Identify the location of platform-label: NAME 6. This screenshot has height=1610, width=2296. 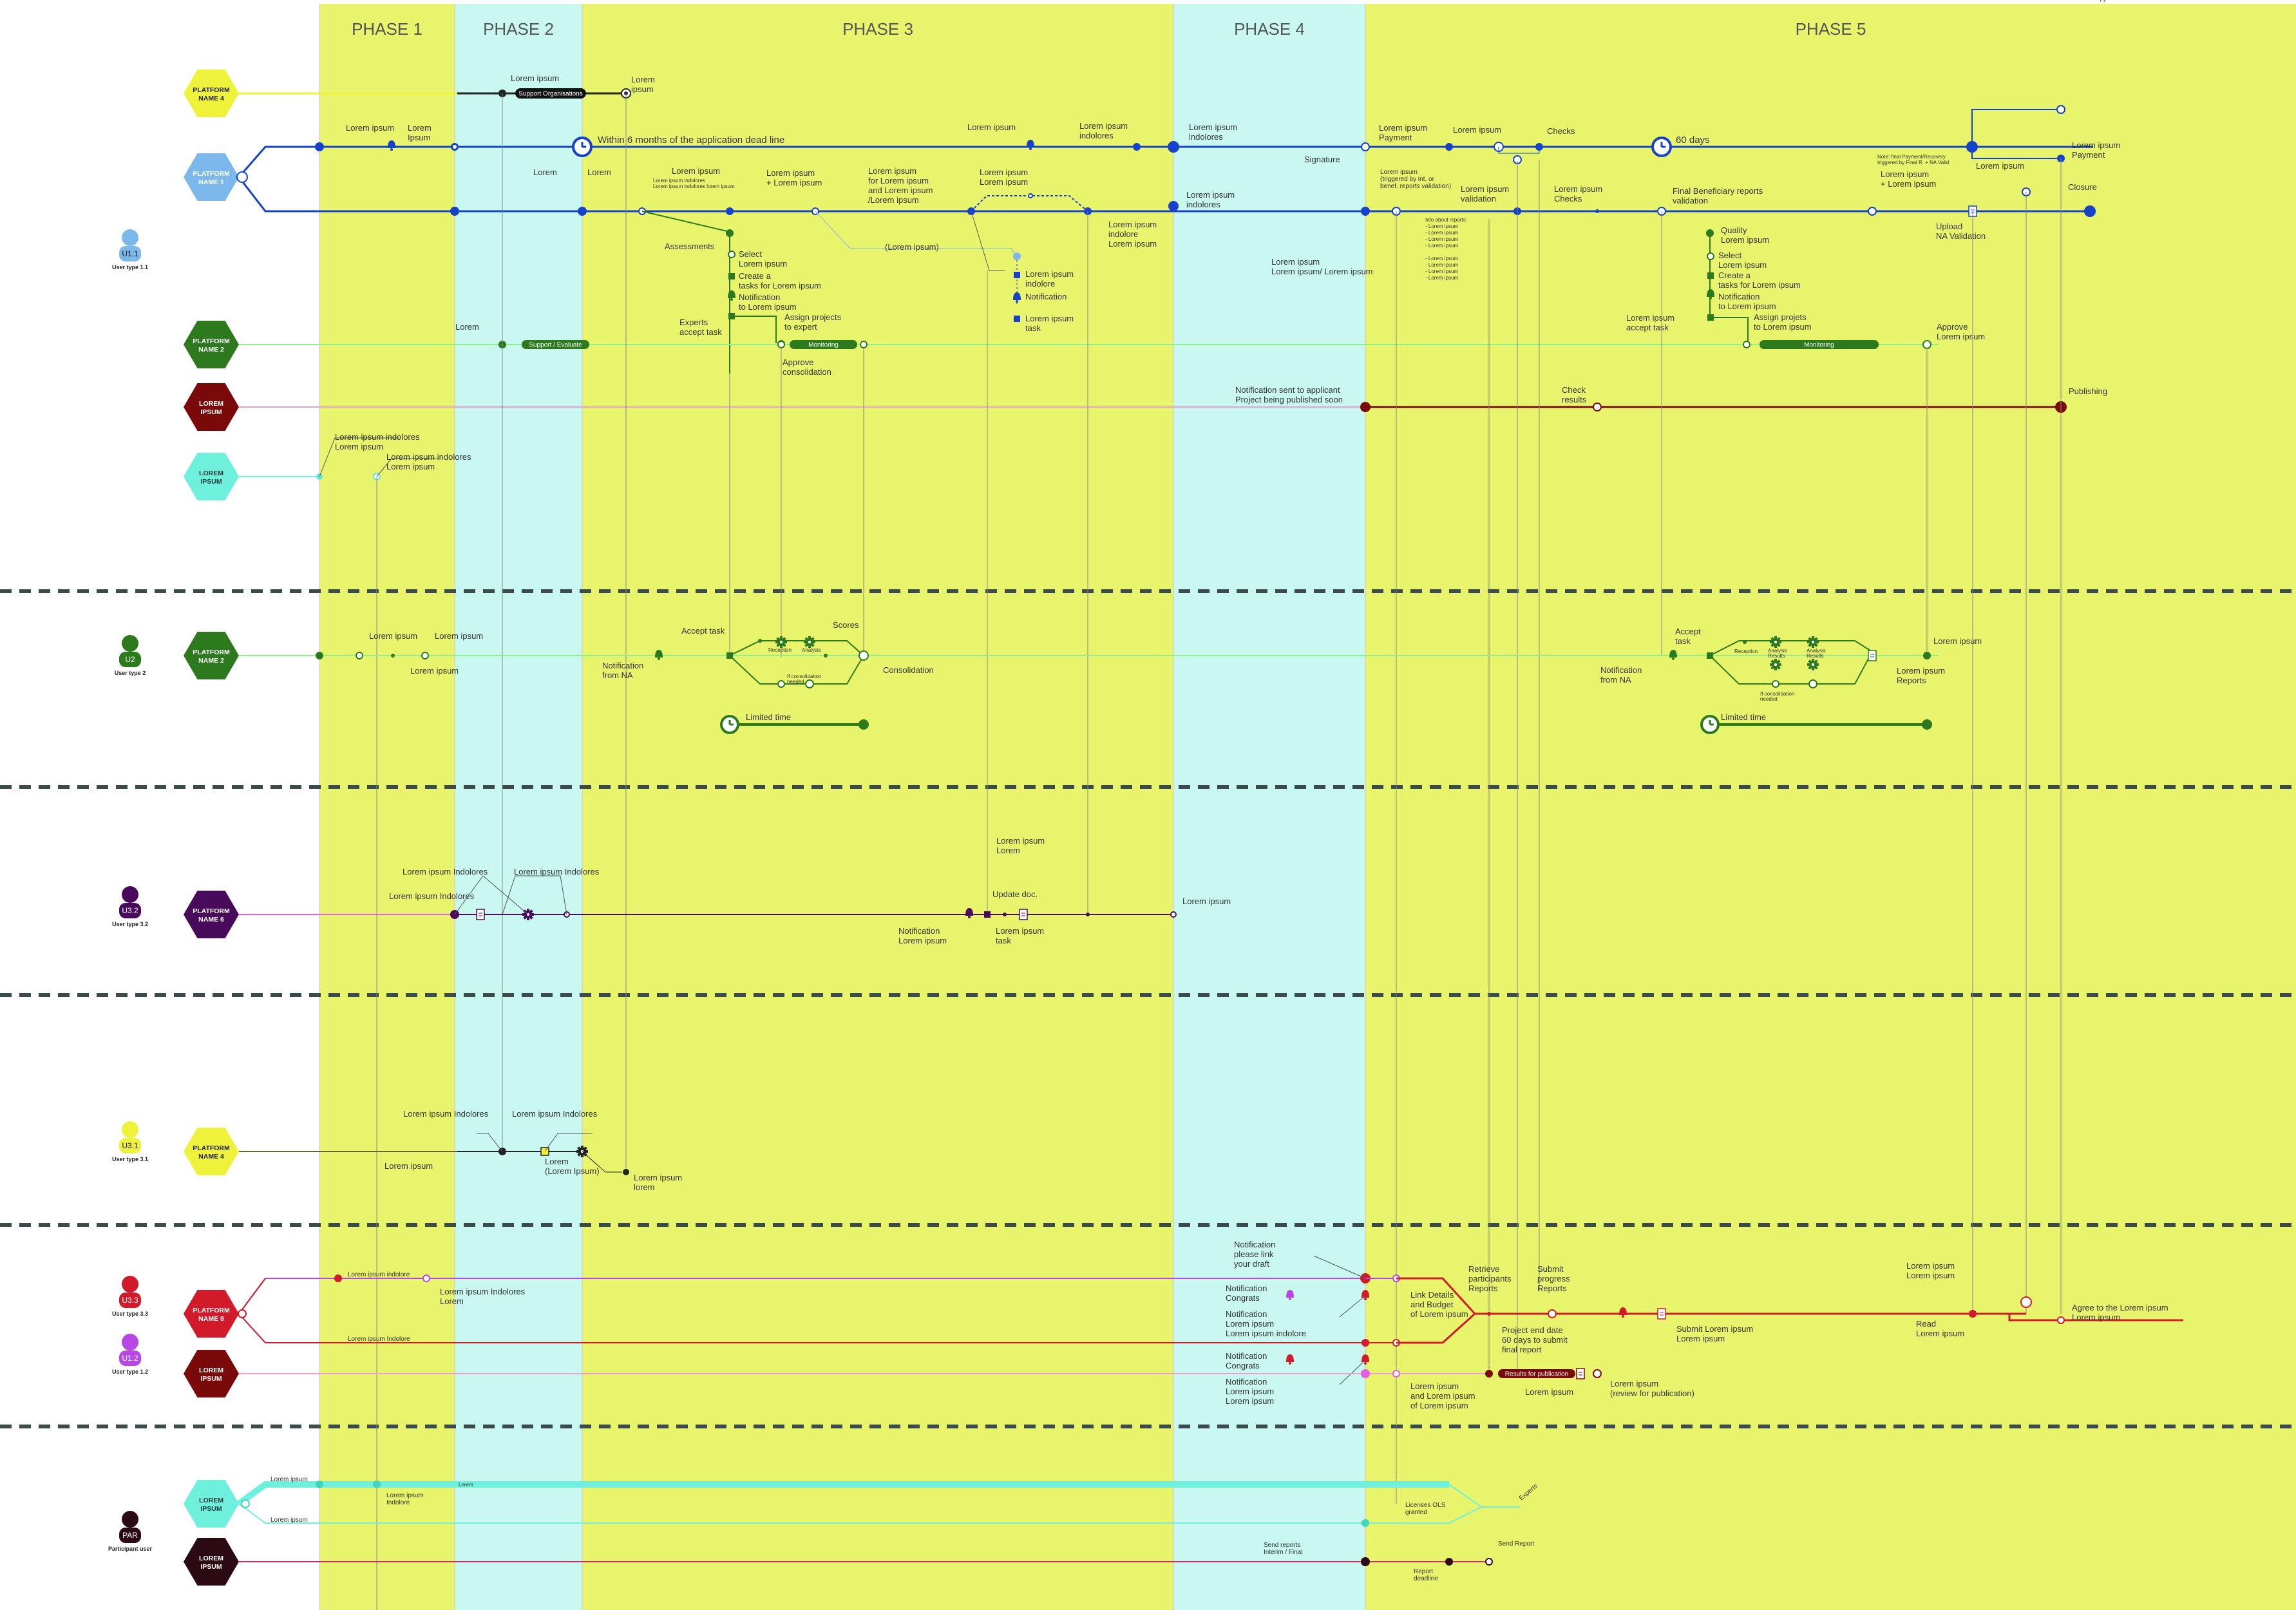
(211, 919).